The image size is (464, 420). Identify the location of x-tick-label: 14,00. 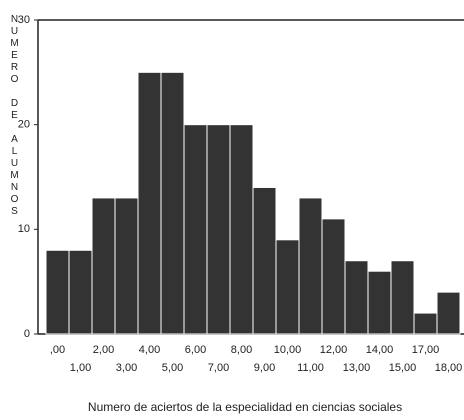
(380, 350).